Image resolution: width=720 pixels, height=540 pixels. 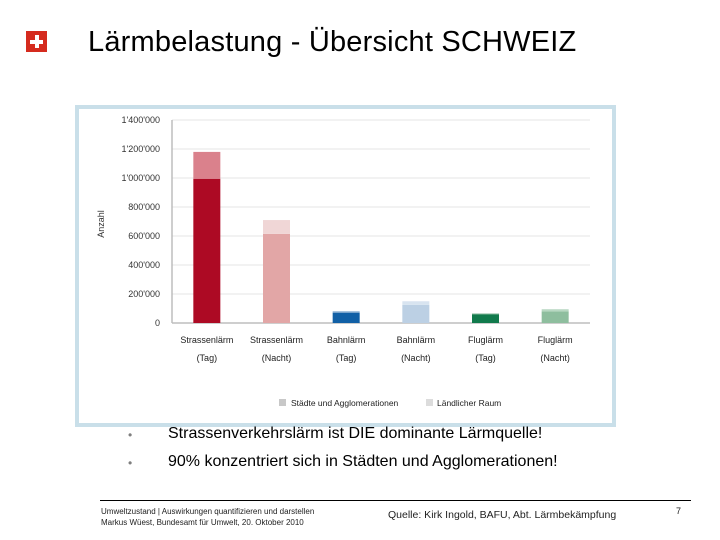 I want to click on y-tick-label: 600'000, so click(x=144, y=236).